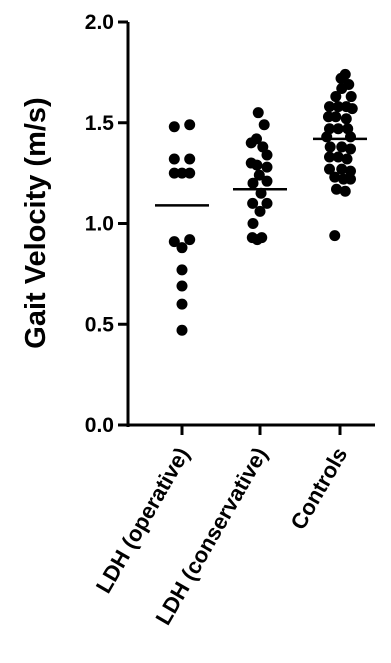  Describe the element at coordinates (318, 488) in the screenshot. I see `x-tick-label: Controls` at that location.